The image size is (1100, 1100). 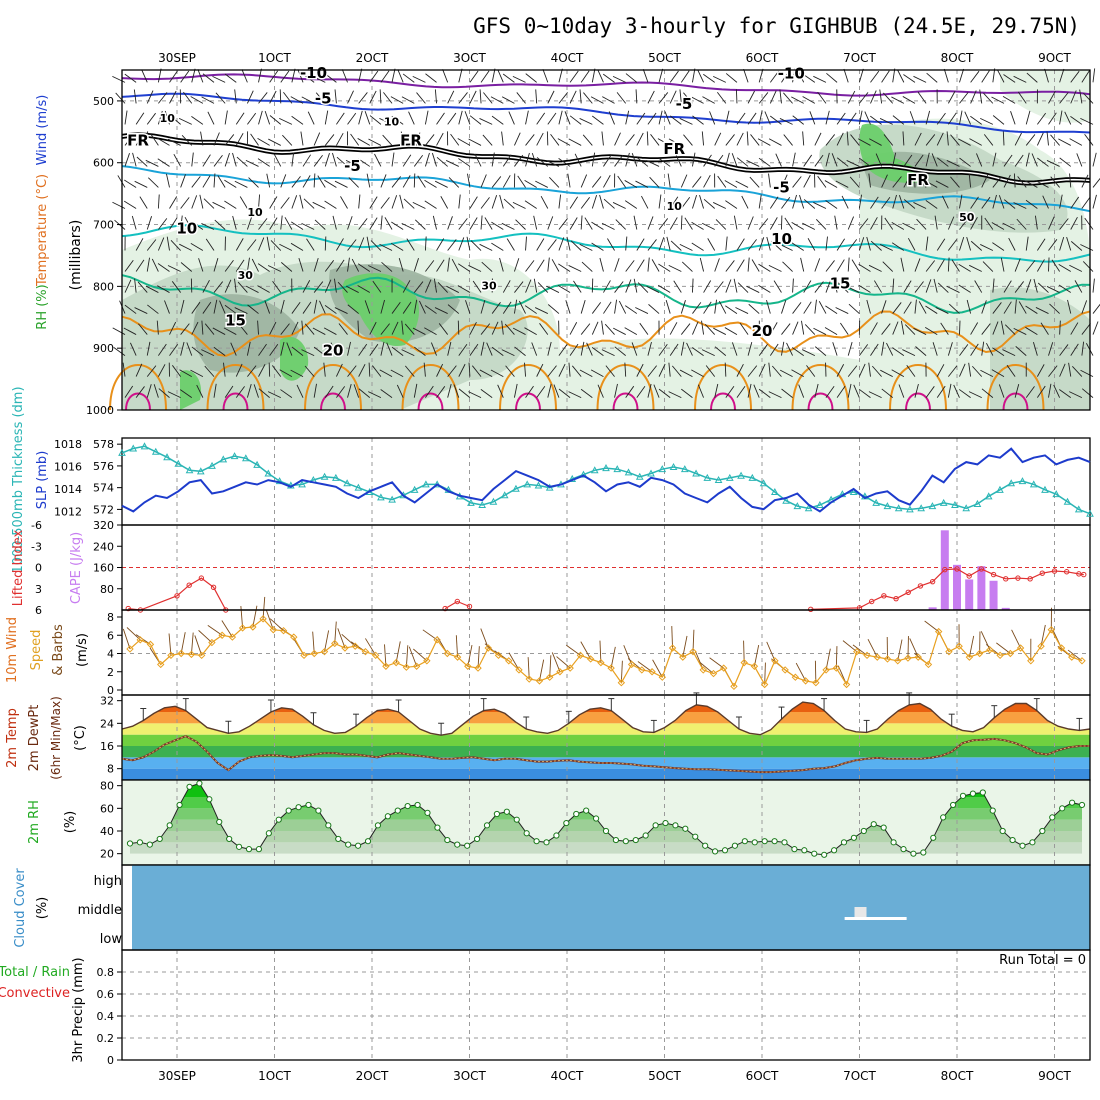 I want to click on surface-contour, so click(x=333, y=387).